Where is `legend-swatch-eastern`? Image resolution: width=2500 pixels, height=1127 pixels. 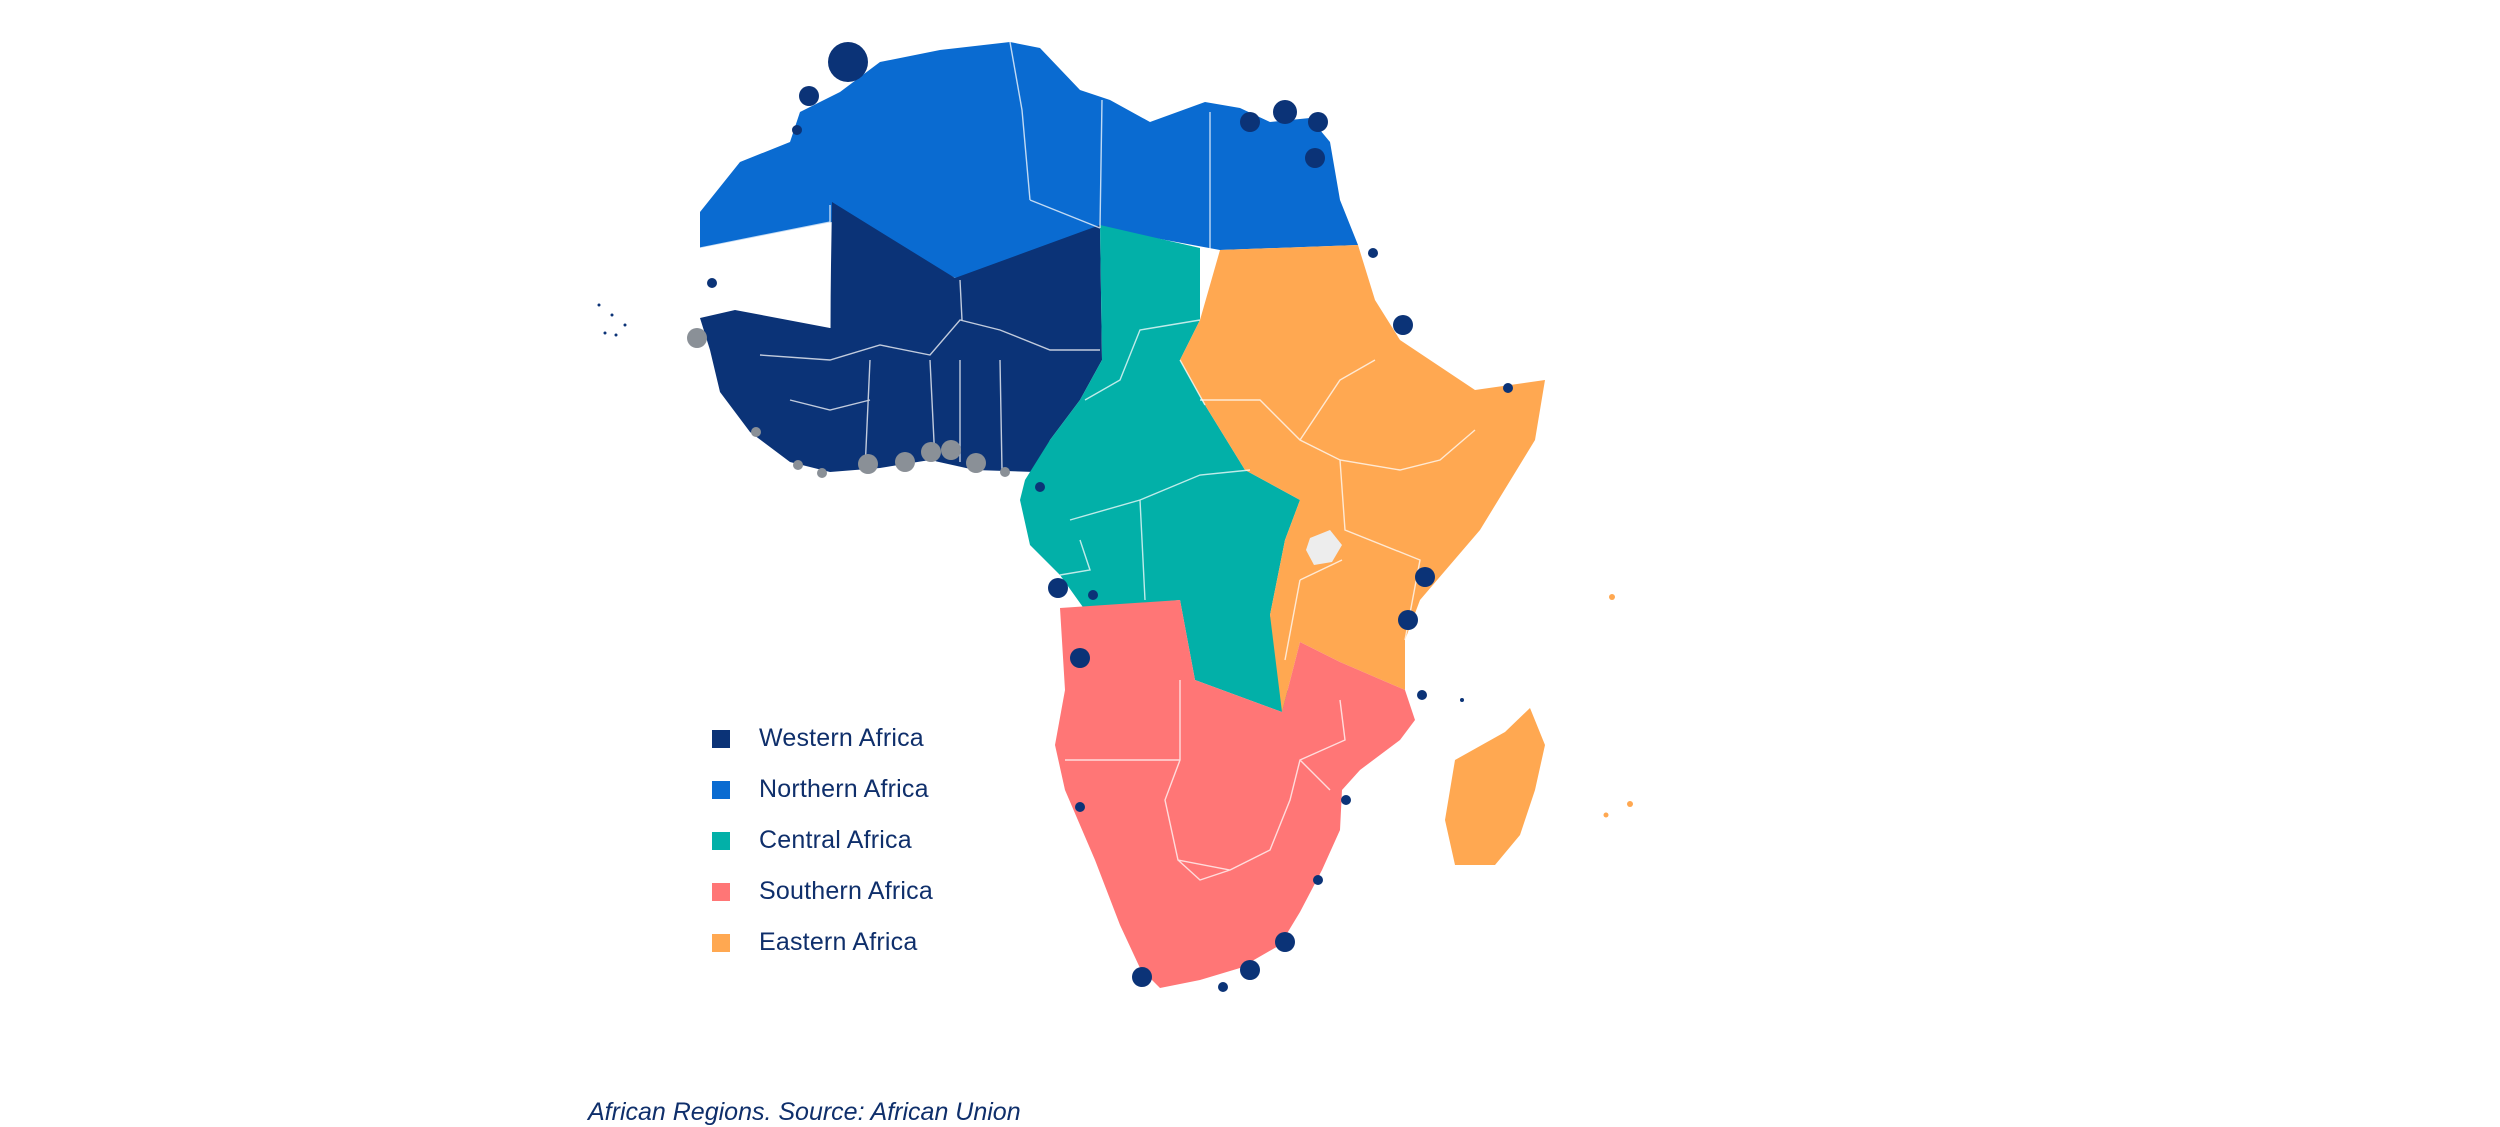 legend-swatch-eastern is located at coordinates (721, 942).